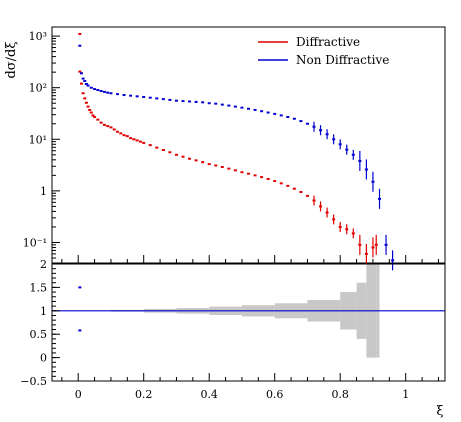 This screenshot has height=422, width=461. Describe the element at coordinates (250, 387) in the screenshot. I see `ratio-x-ticks: 0 0.2 0.4 0.6 0.8 1` at that location.